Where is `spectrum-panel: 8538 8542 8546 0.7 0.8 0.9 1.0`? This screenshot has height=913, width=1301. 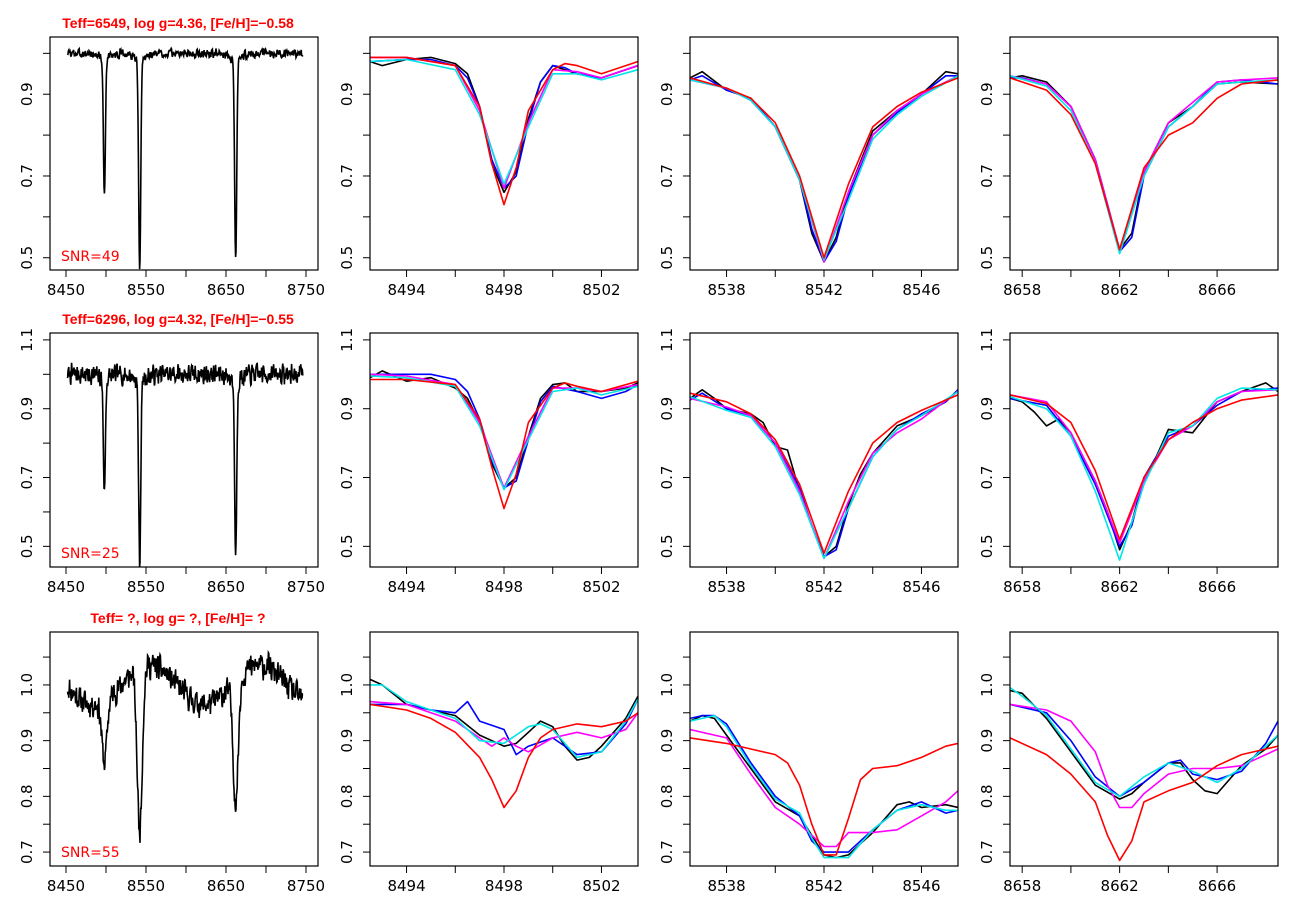
spectrum-panel: 8538 8542 8546 0.7 0.8 0.9 1.0 is located at coordinates (808, 763).